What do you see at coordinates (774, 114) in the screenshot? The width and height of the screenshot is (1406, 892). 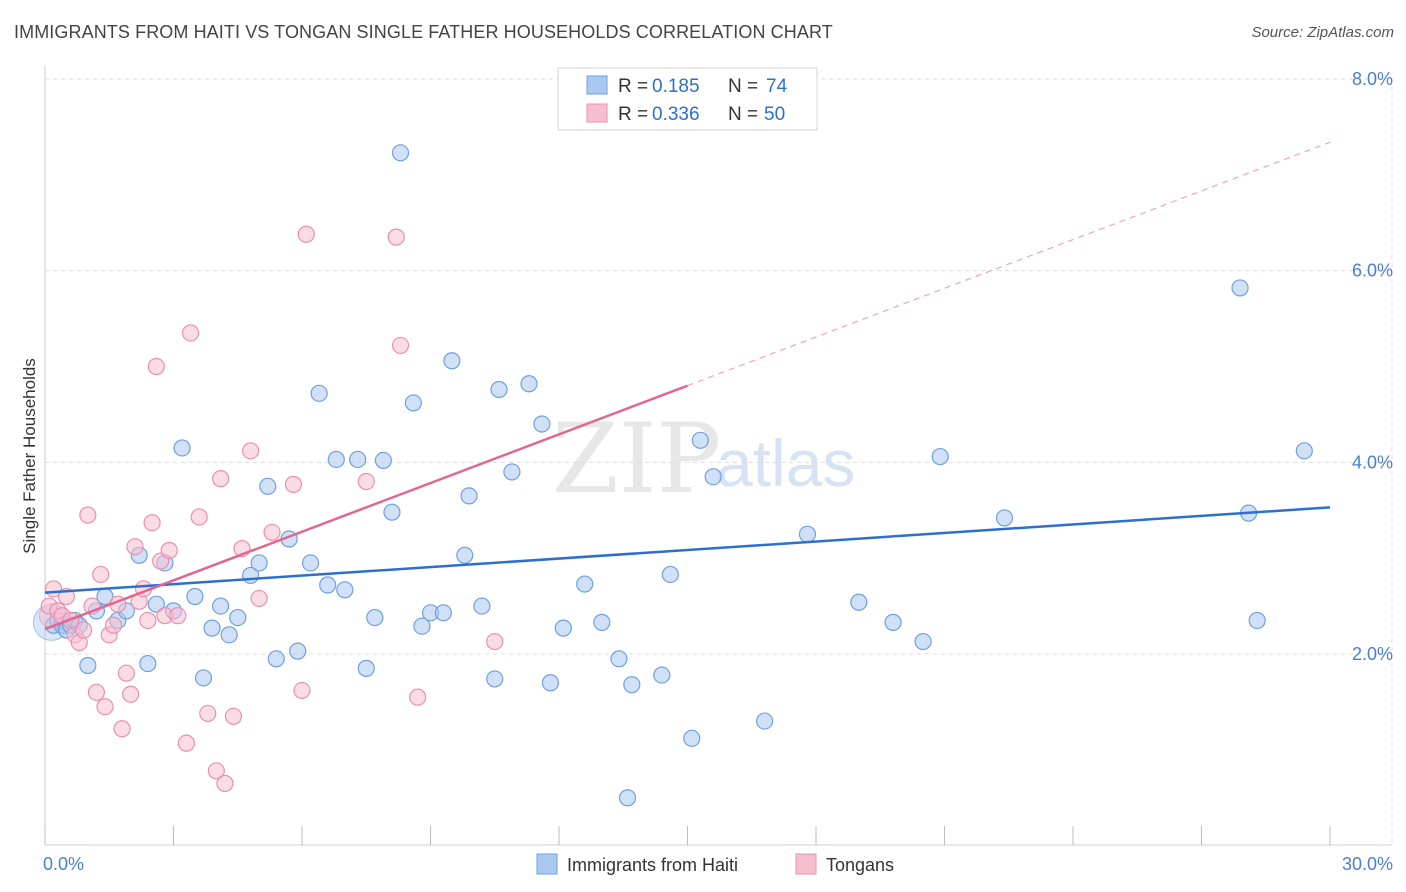 I see `legend-n-value-2: 50` at bounding box center [774, 114].